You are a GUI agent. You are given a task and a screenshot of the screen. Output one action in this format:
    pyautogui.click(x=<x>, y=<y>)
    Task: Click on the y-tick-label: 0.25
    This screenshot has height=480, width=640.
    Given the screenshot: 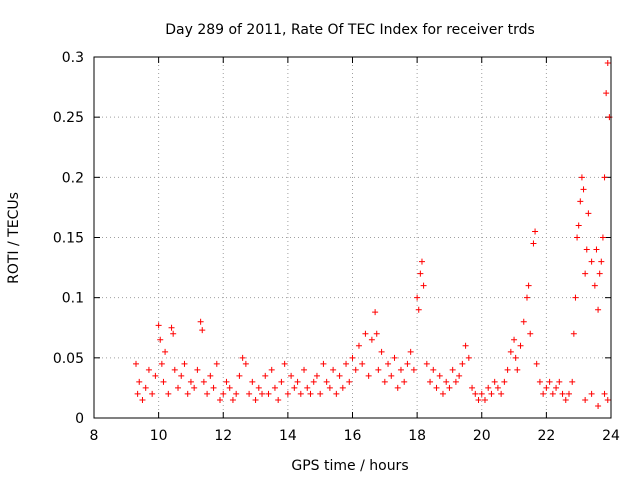 What is the action you would take?
    pyautogui.click(x=68, y=118)
    